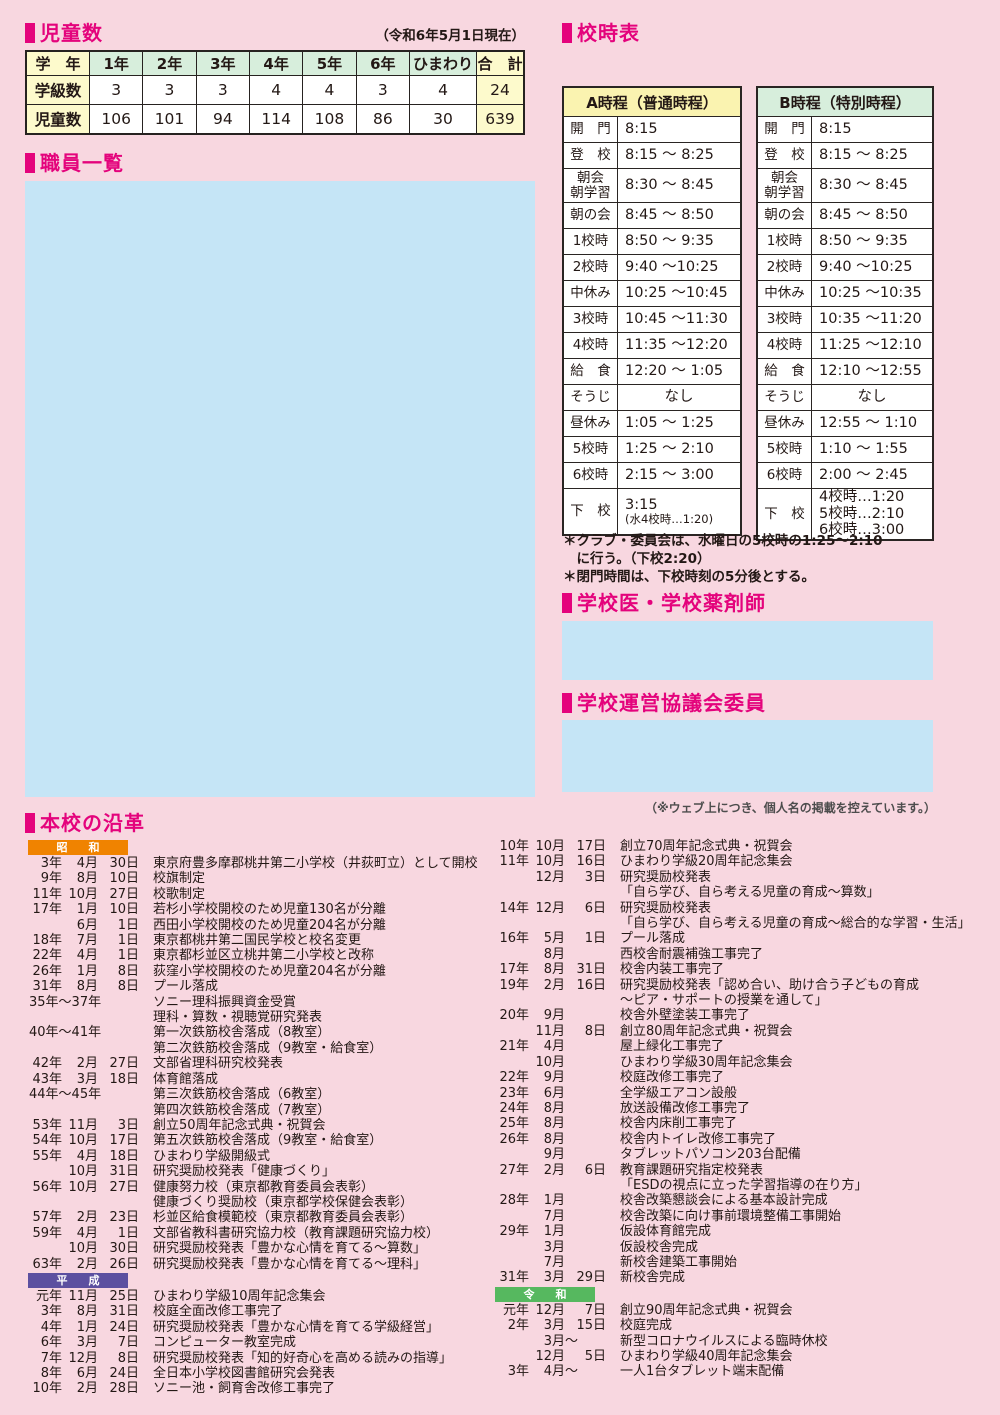  I want to click on history-entry: 10年 2月 28日 ソニー池・飼育舎改修工事完了, so click(258, 1388).